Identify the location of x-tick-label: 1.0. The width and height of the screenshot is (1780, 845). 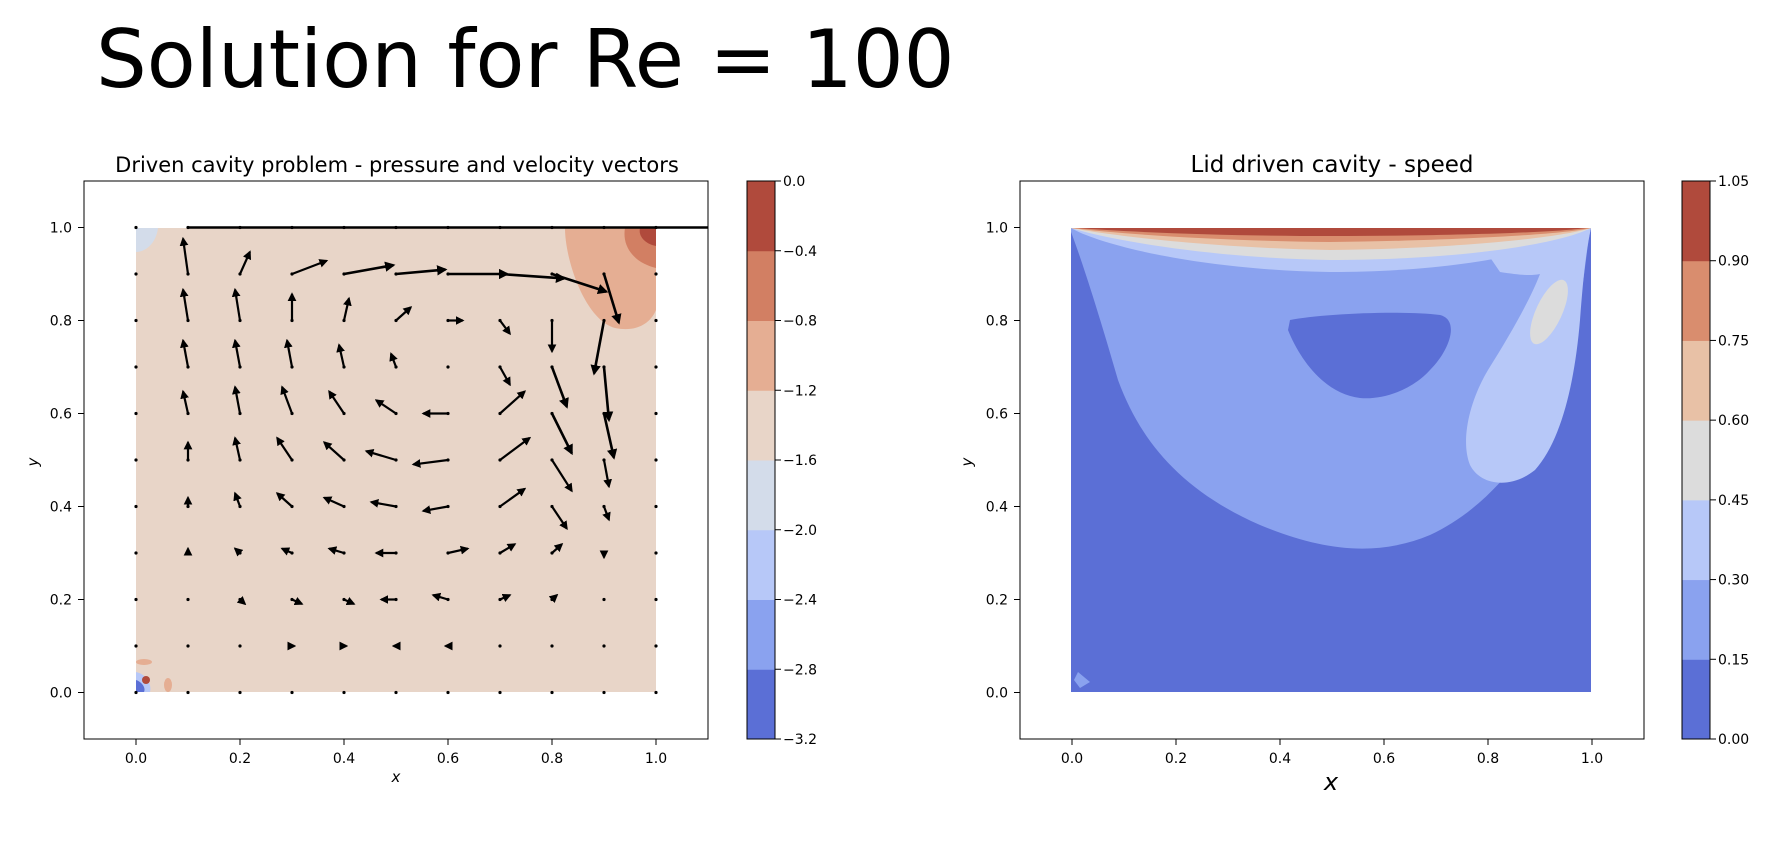
(656, 759).